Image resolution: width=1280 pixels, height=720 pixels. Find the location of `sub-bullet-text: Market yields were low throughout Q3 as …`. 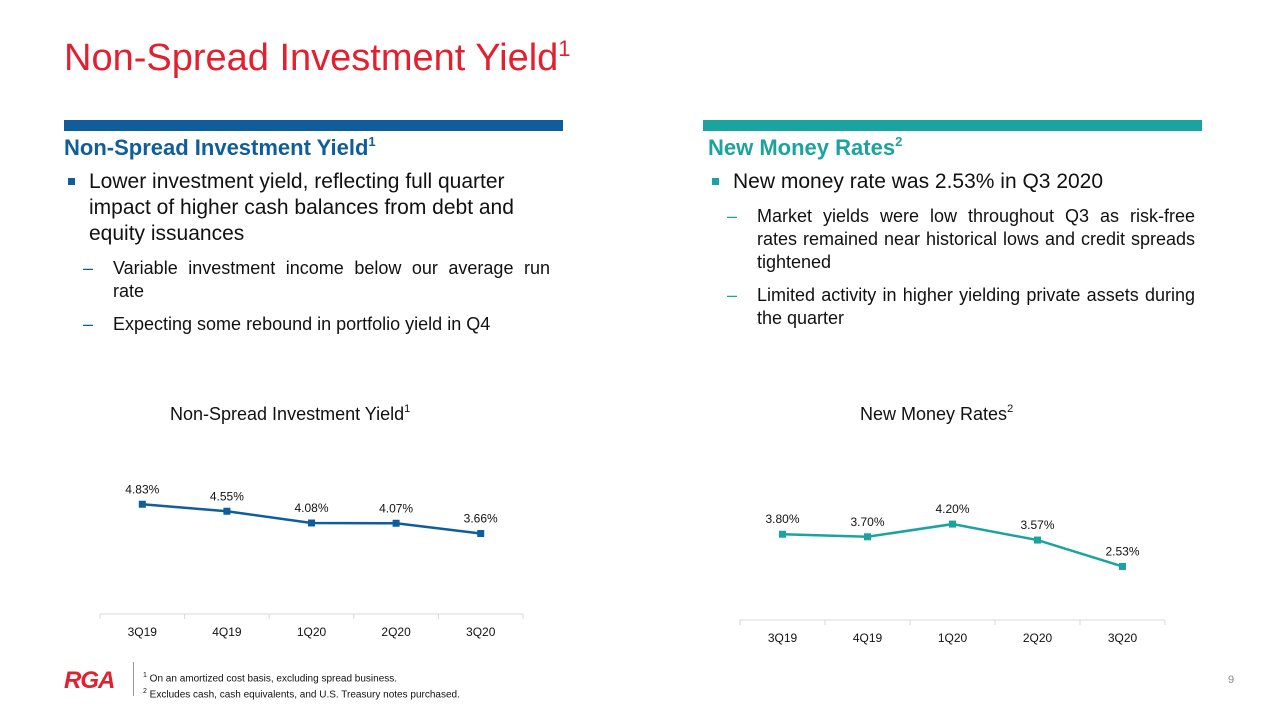

sub-bullet-text: Market yields were low throughout Q3 as … is located at coordinates (976, 239).